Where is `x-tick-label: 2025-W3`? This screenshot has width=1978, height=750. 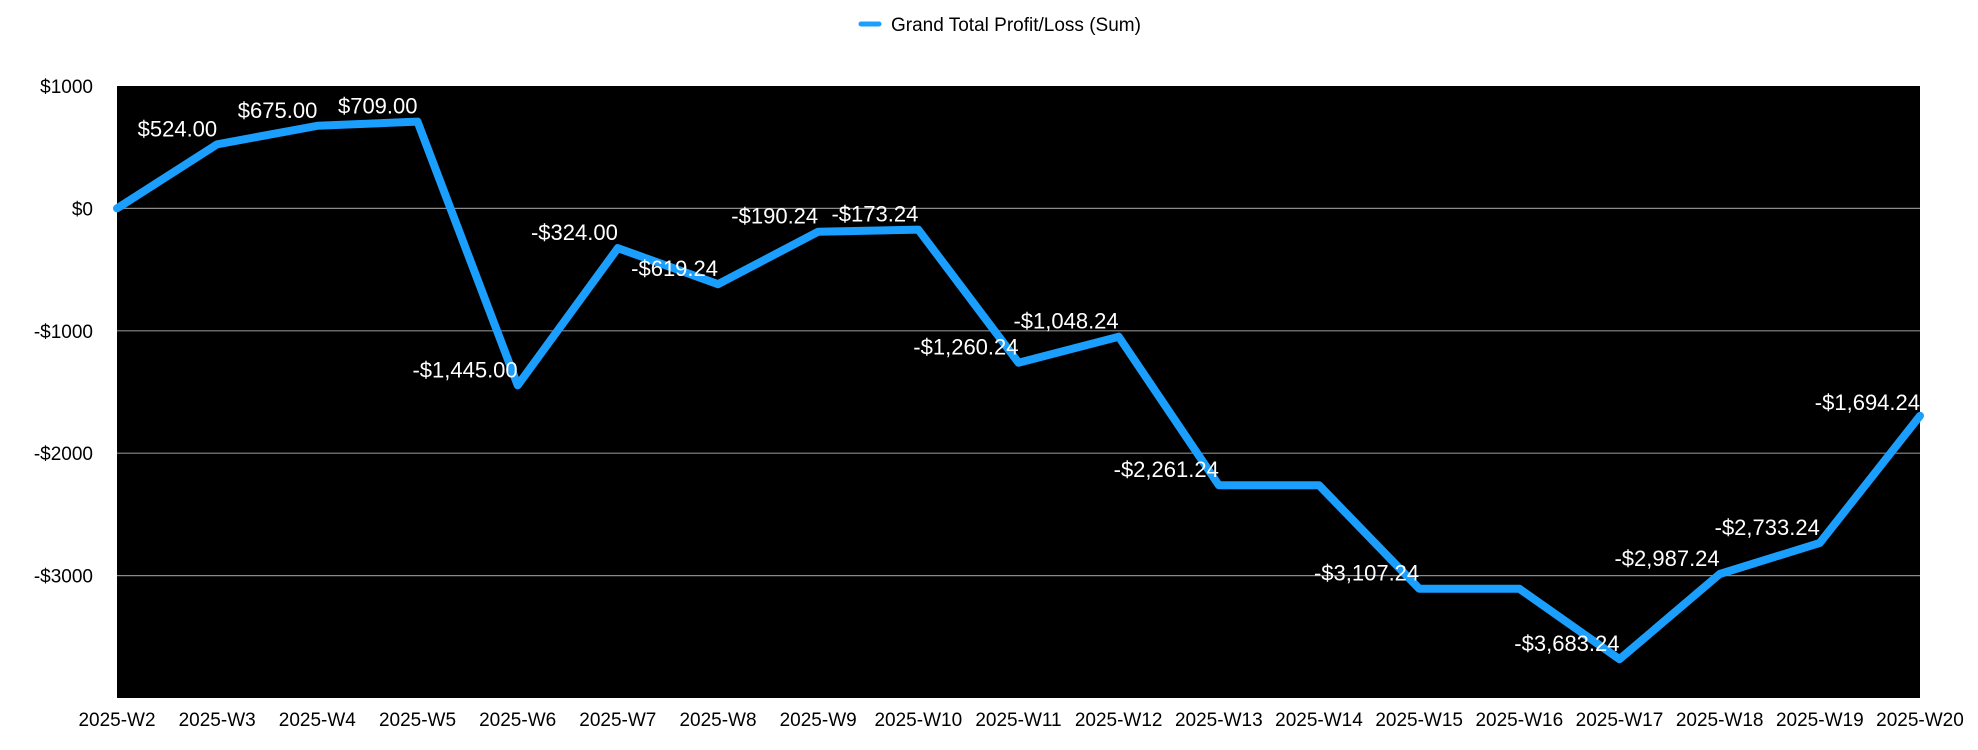 x-tick-label: 2025-W3 is located at coordinates (217, 720).